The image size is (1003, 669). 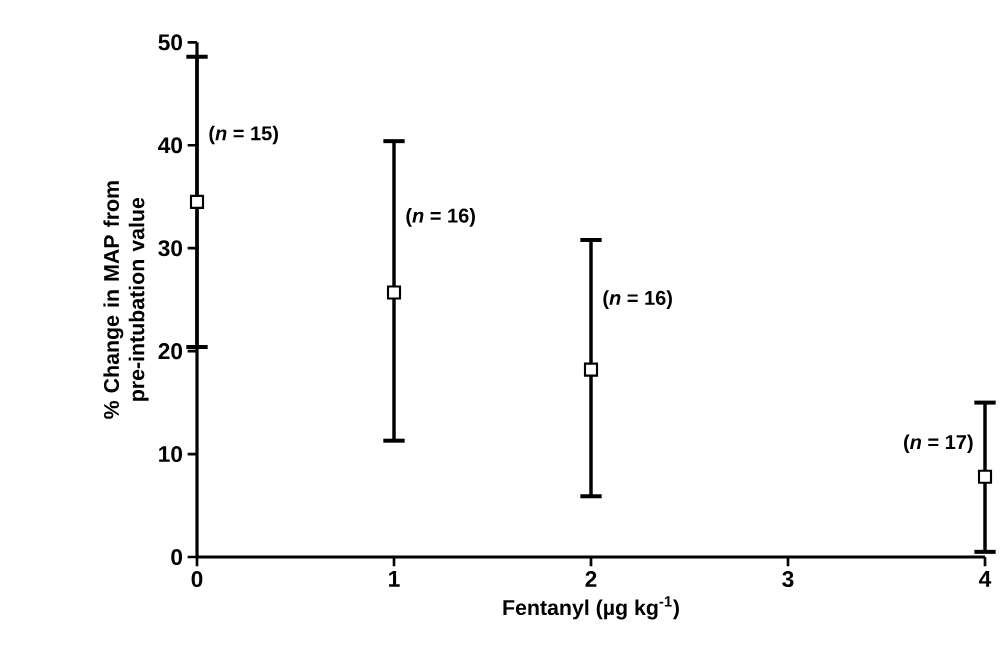 What do you see at coordinates (591, 579) in the screenshot?
I see `x-tick-label: 2` at bounding box center [591, 579].